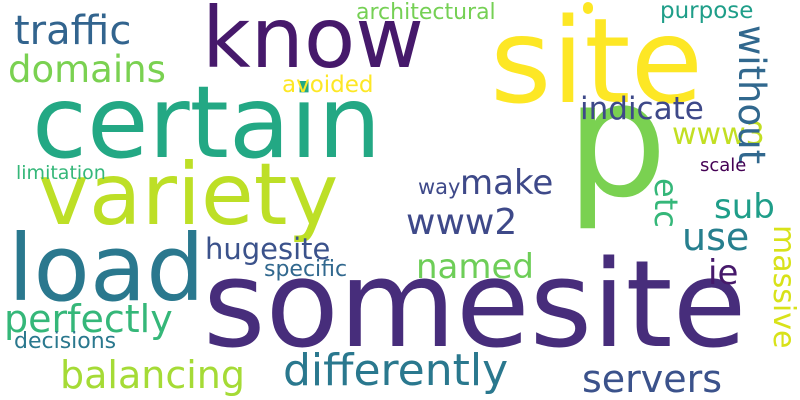 Image resolution: width=800 pixels, height=400 pixels. I want to click on word-site: site, so click(597, 65).